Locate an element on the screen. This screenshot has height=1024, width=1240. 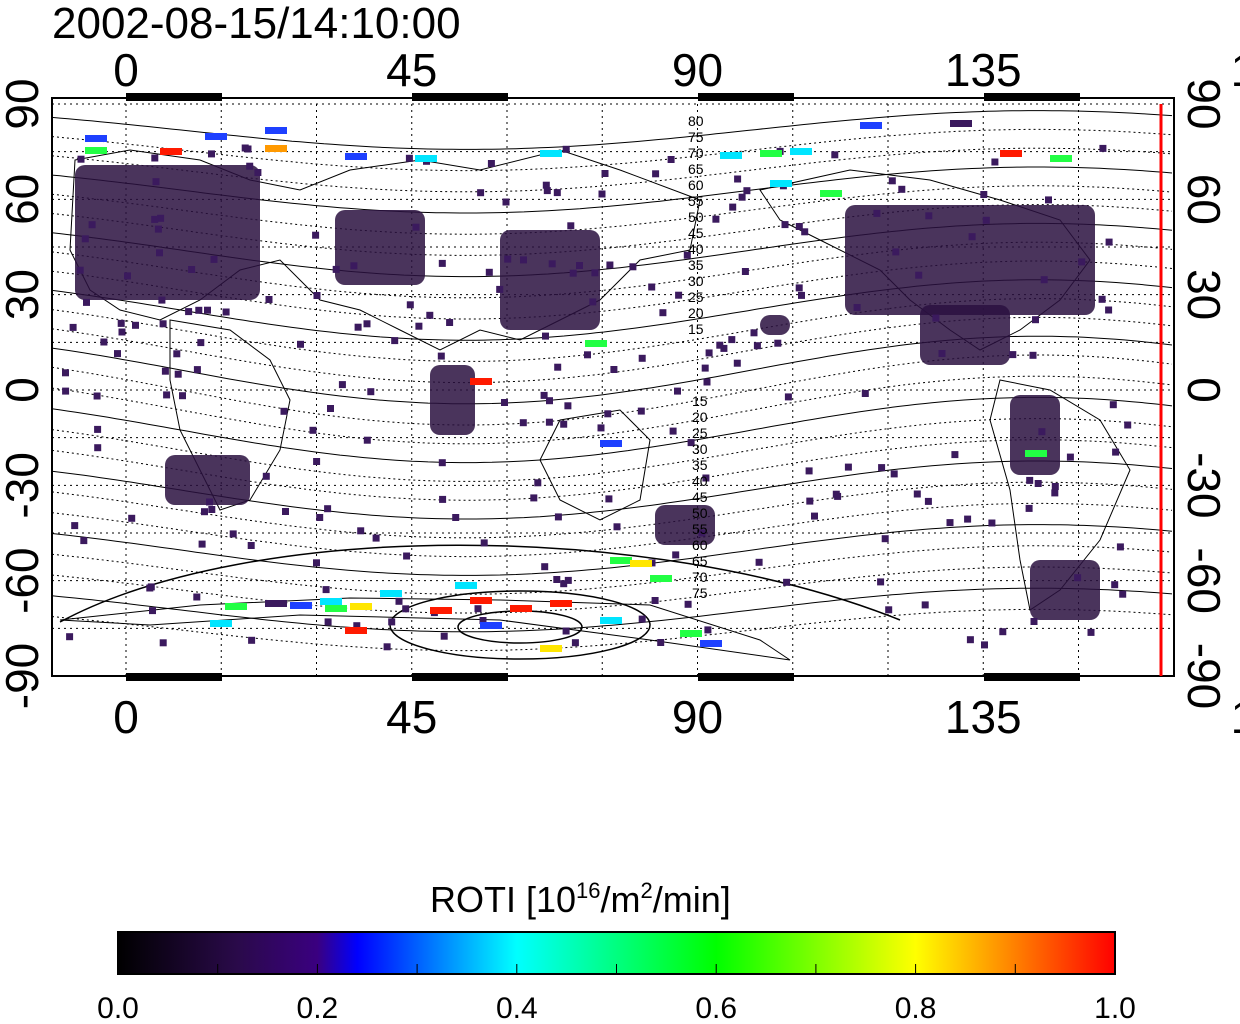
coastline is located at coordinates (925, 260).